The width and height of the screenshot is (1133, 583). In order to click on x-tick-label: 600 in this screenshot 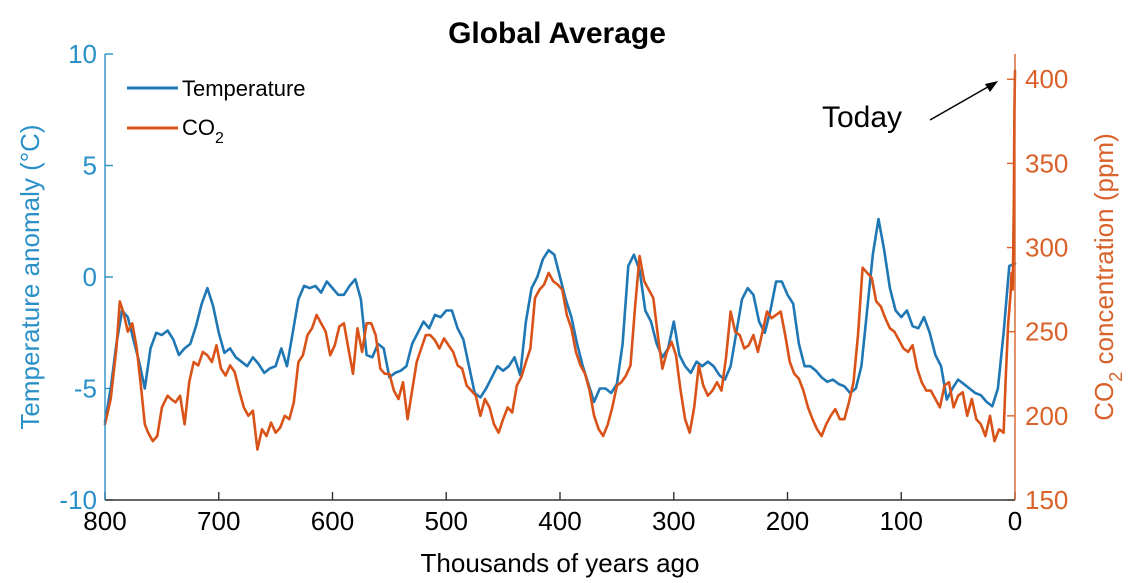, I will do `click(332, 521)`.